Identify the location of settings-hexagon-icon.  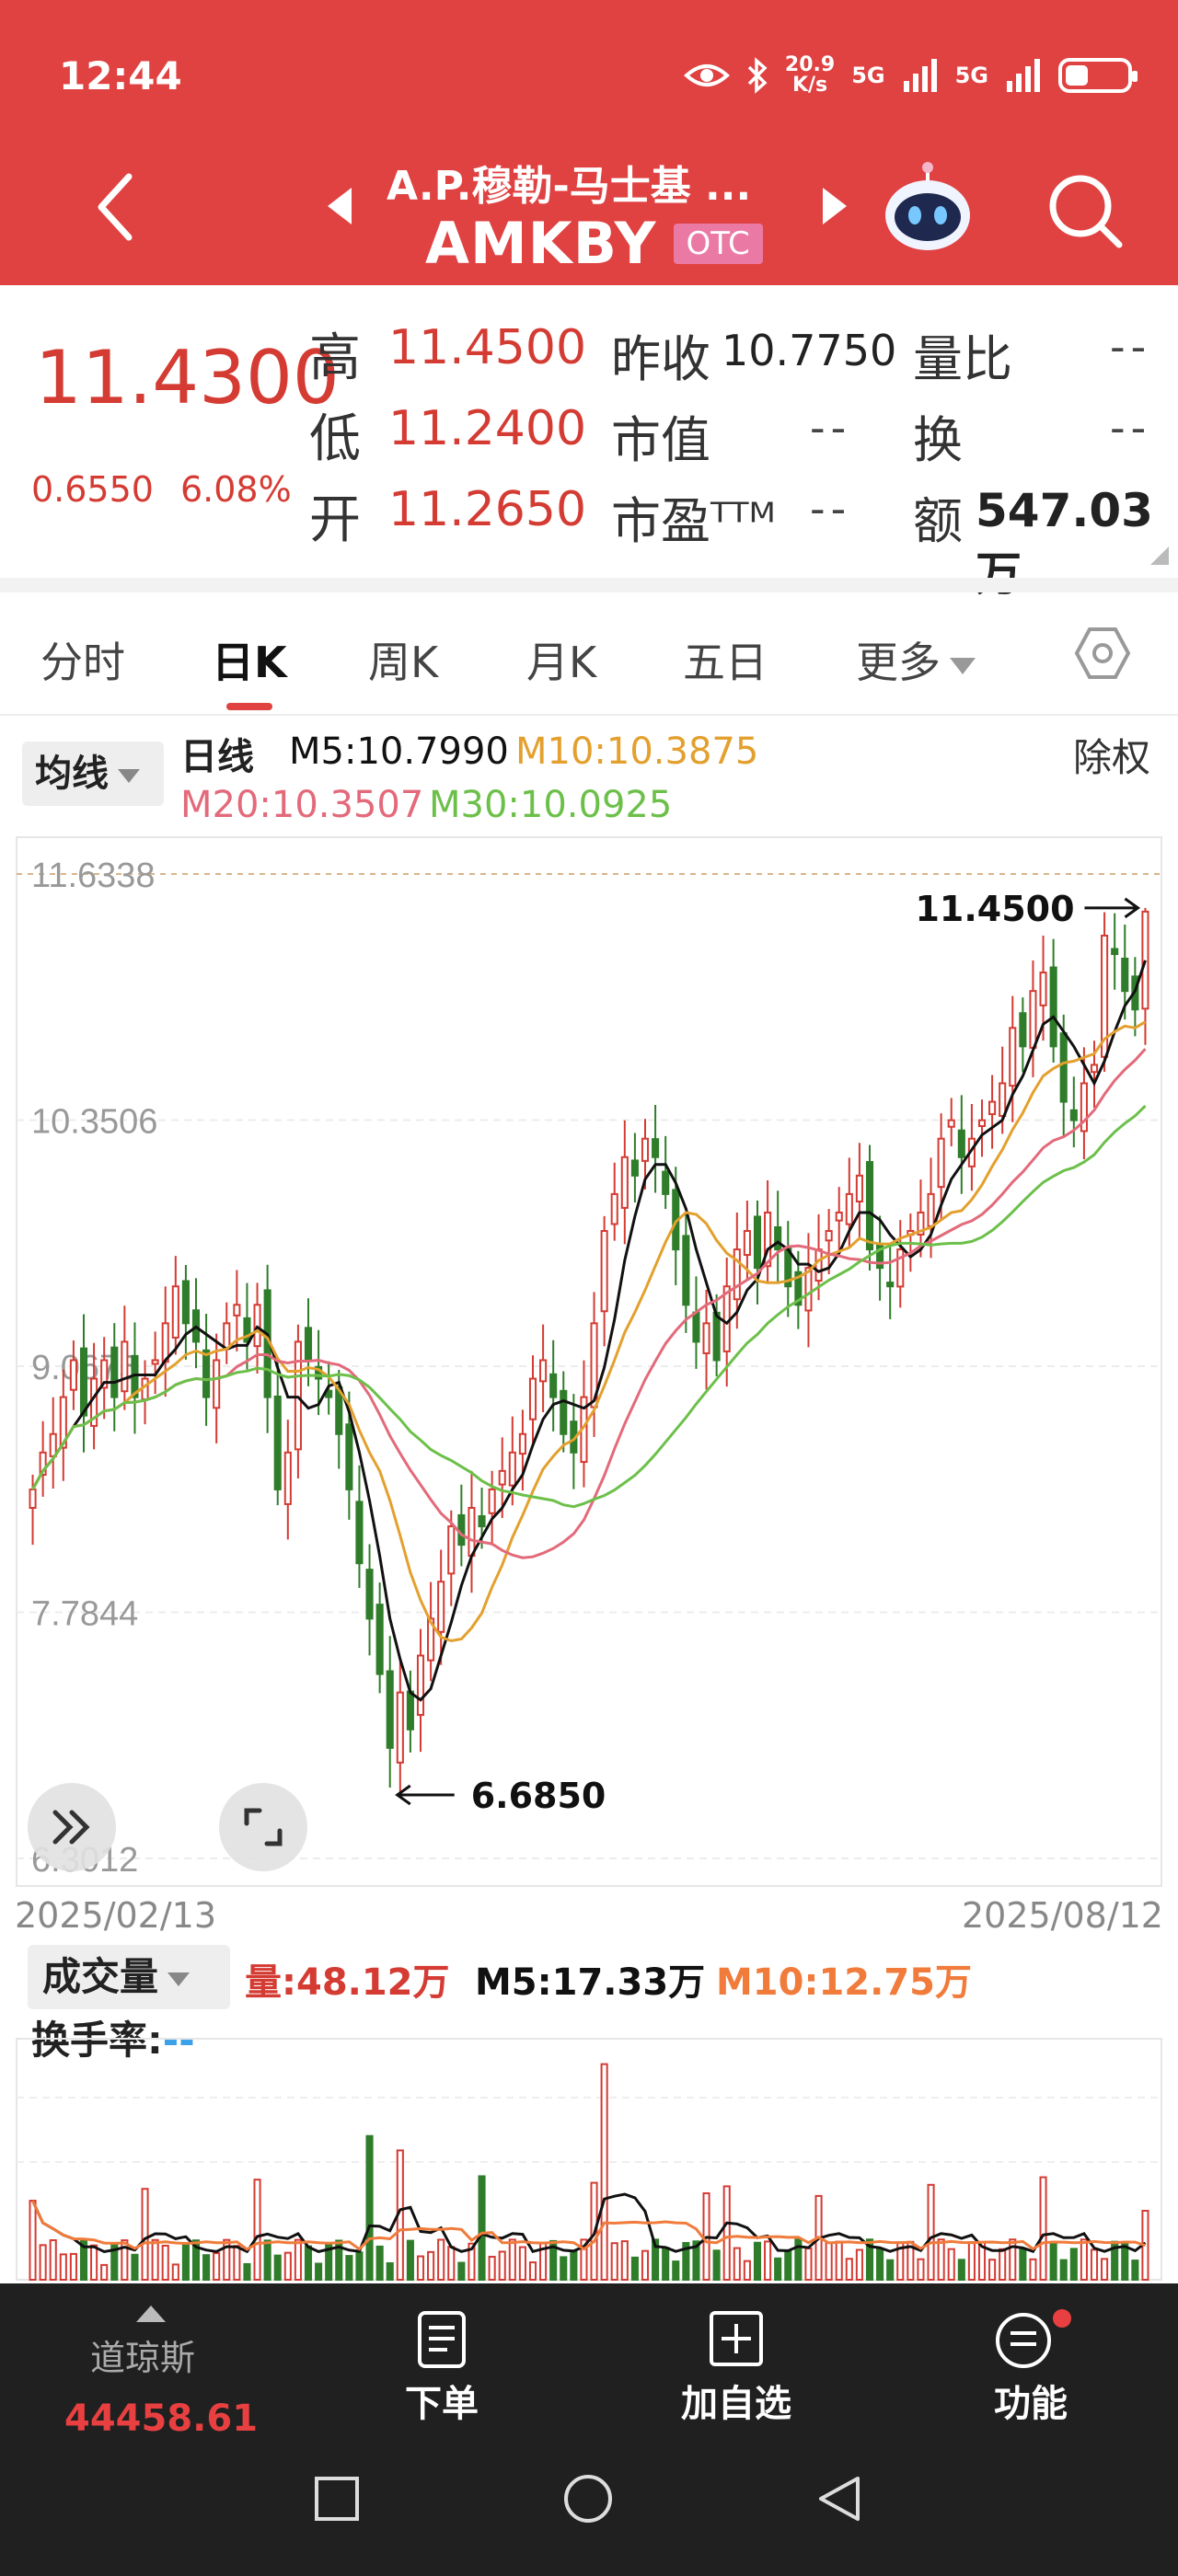
(1102, 653).